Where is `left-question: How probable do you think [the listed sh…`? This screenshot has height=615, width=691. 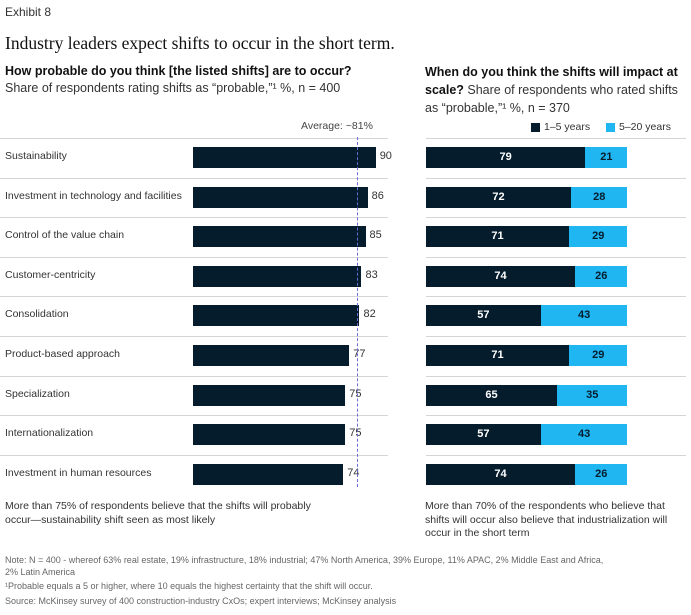 left-question: How probable do you think [the listed sh… is located at coordinates (178, 71).